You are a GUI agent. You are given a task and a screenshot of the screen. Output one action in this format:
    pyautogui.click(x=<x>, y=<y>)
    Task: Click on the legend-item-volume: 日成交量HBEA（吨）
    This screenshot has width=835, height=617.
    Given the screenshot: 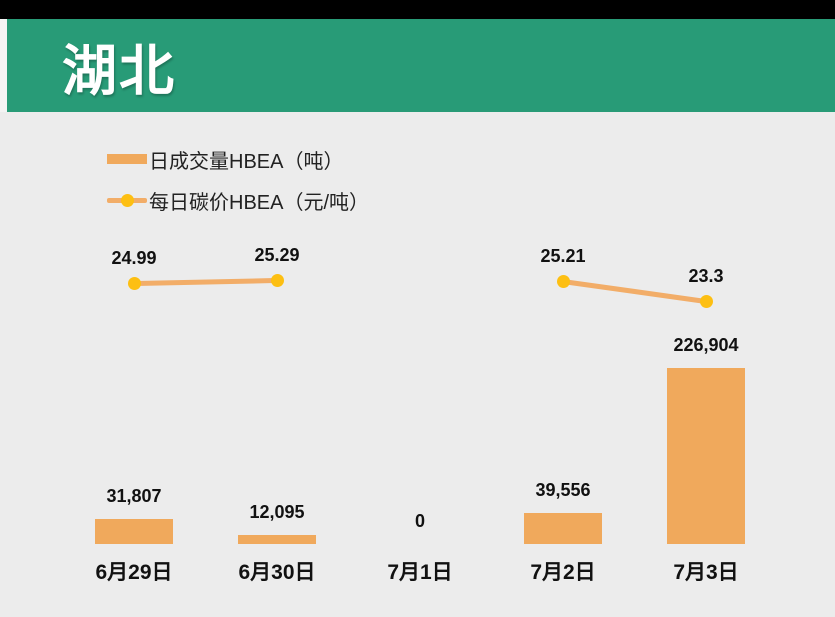 What is the action you would take?
    pyautogui.click(x=238, y=159)
    